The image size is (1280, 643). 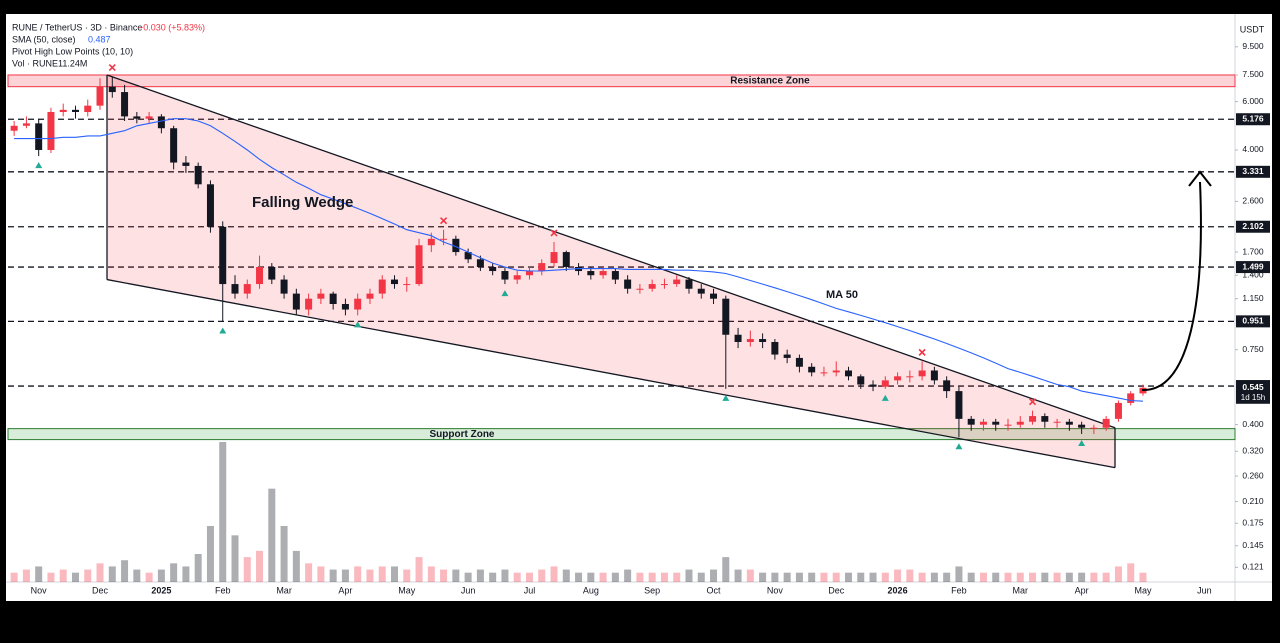 What do you see at coordinates (223, 590) in the screenshot?
I see `x-tick-label: Feb` at bounding box center [223, 590].